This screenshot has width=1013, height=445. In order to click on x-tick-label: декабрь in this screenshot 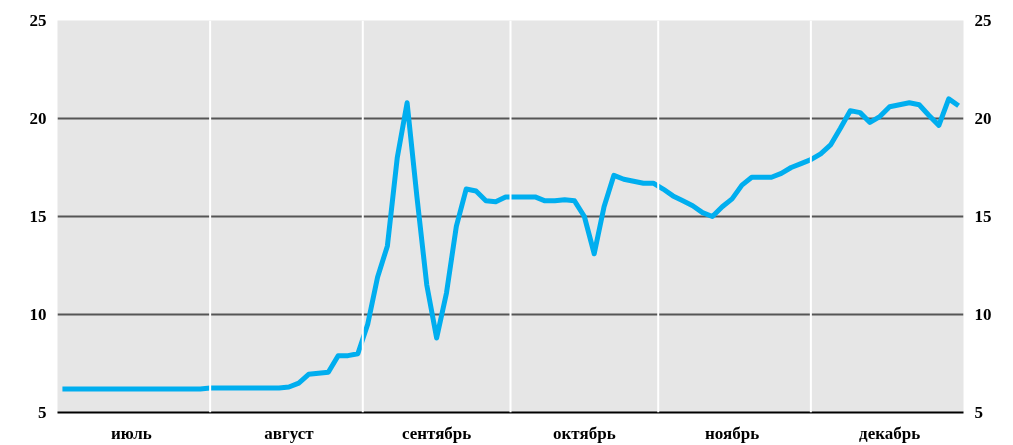, I will do `click(890, 433)`.